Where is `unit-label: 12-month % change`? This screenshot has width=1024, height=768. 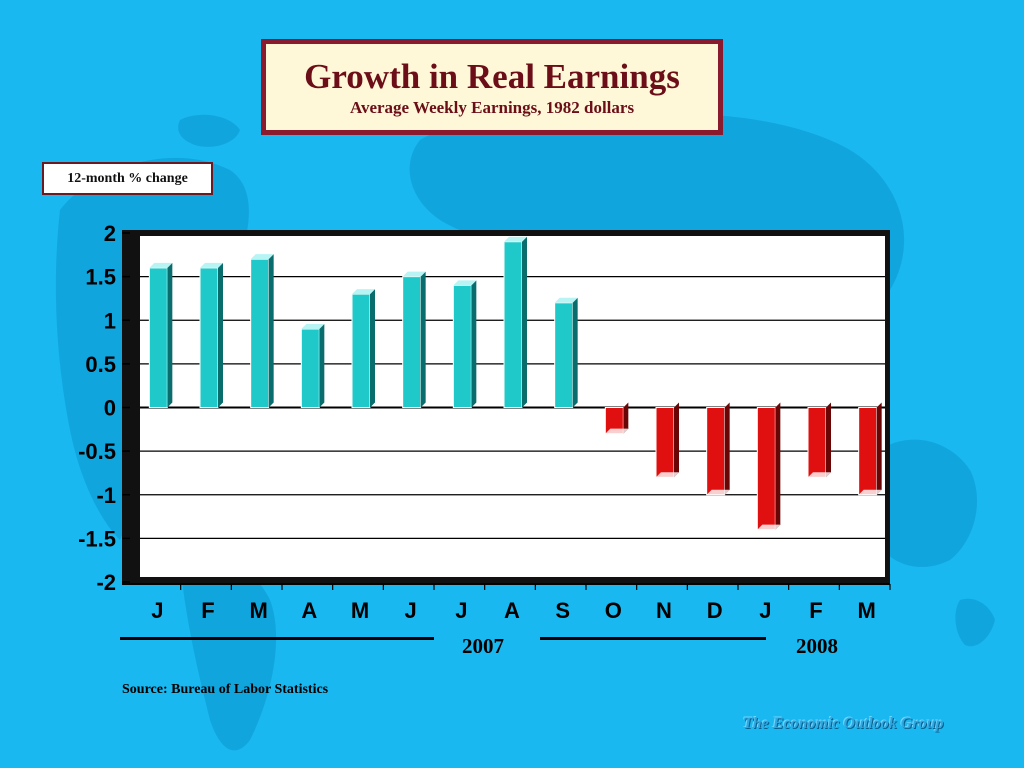 unit-label: 12-month % change is located at coordinates (127, 178).